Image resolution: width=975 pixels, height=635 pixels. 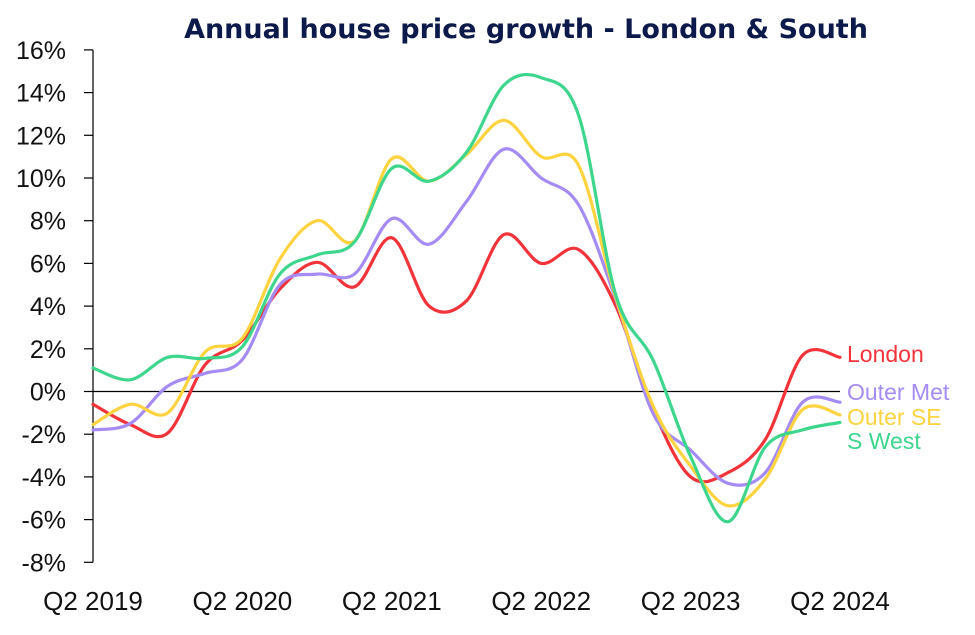 I want to click on x-tick-label: Q2 2023, so click(x=691, y=601).